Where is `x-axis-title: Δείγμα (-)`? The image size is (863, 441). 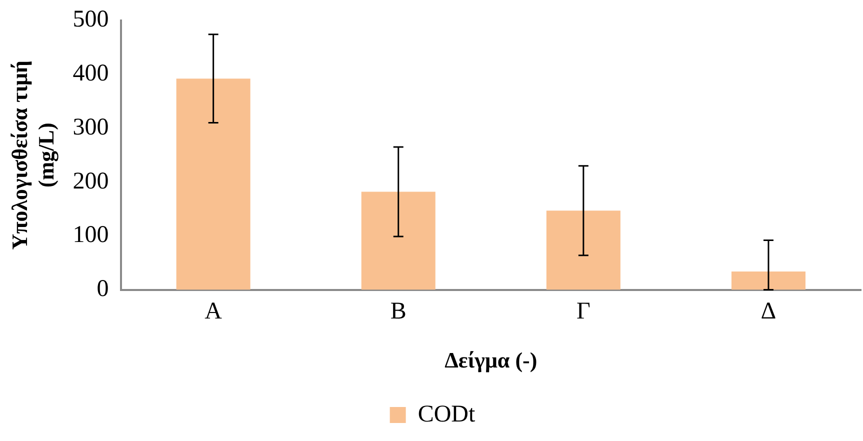
x-axis-title: Δείγμα (-) is located at coordinates (491, 359).